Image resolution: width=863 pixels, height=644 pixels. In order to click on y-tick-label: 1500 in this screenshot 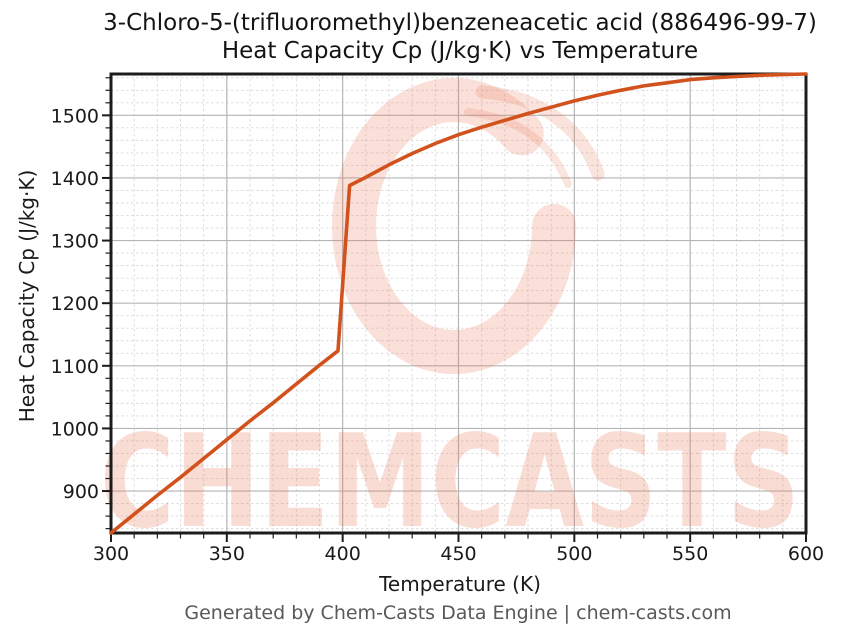, I will do `click(75, 116)`.